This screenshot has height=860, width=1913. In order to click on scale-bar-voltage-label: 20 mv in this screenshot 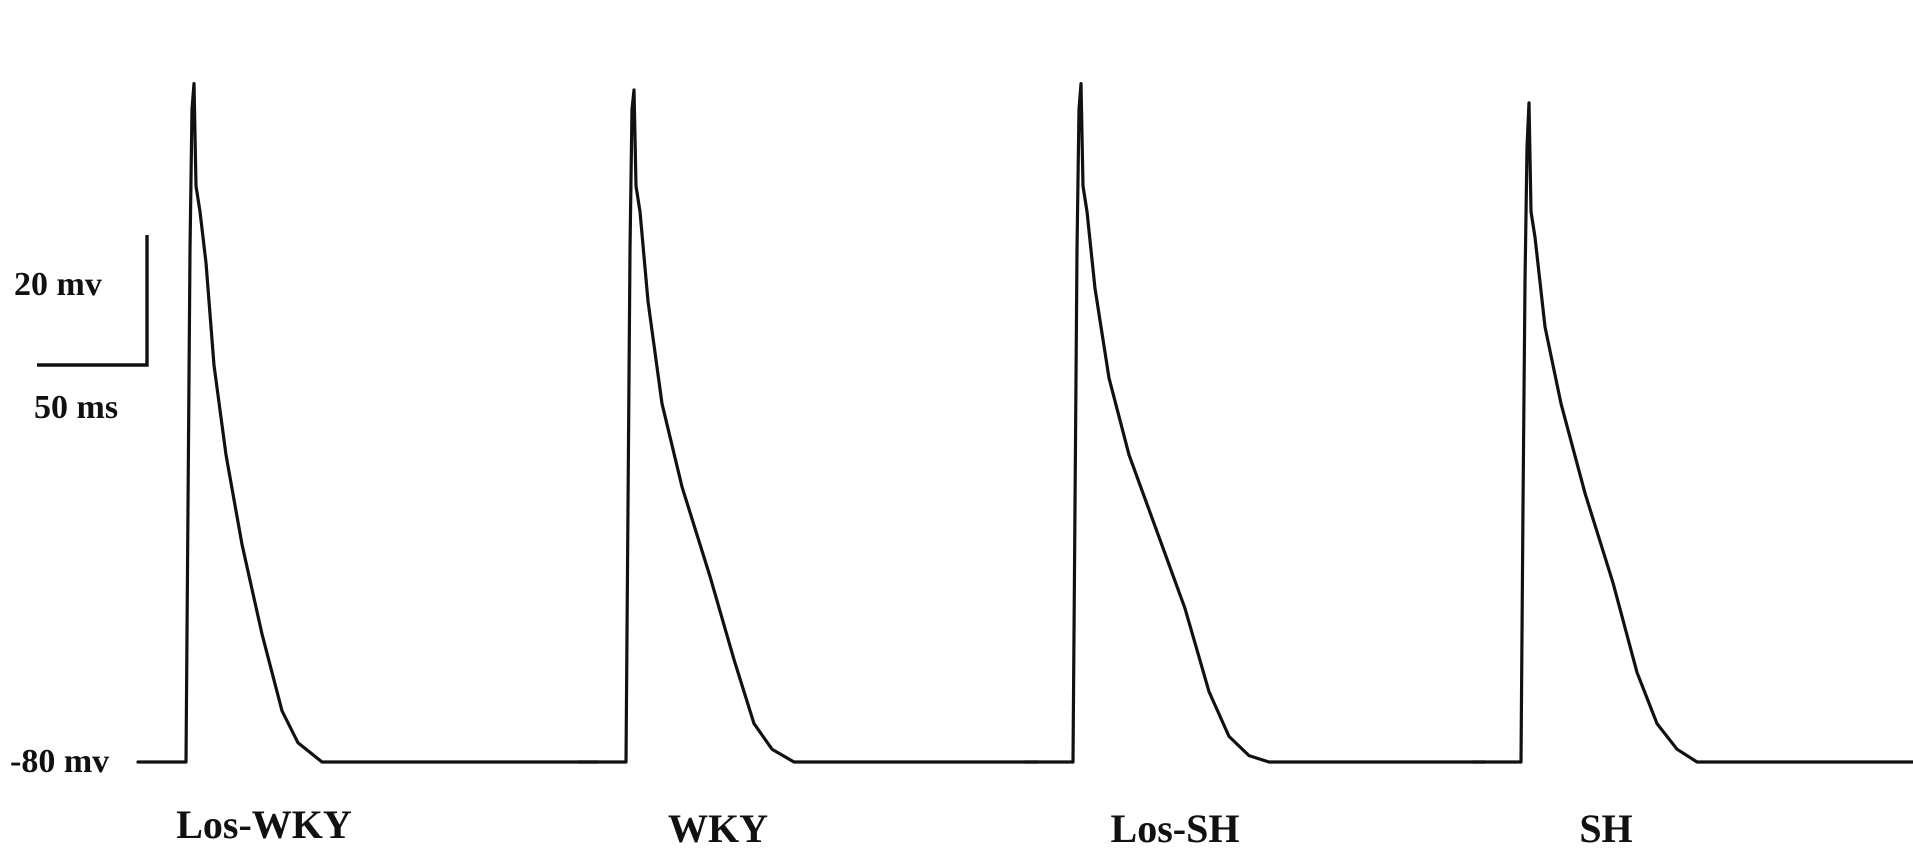, I will do `click(58, 284)`.